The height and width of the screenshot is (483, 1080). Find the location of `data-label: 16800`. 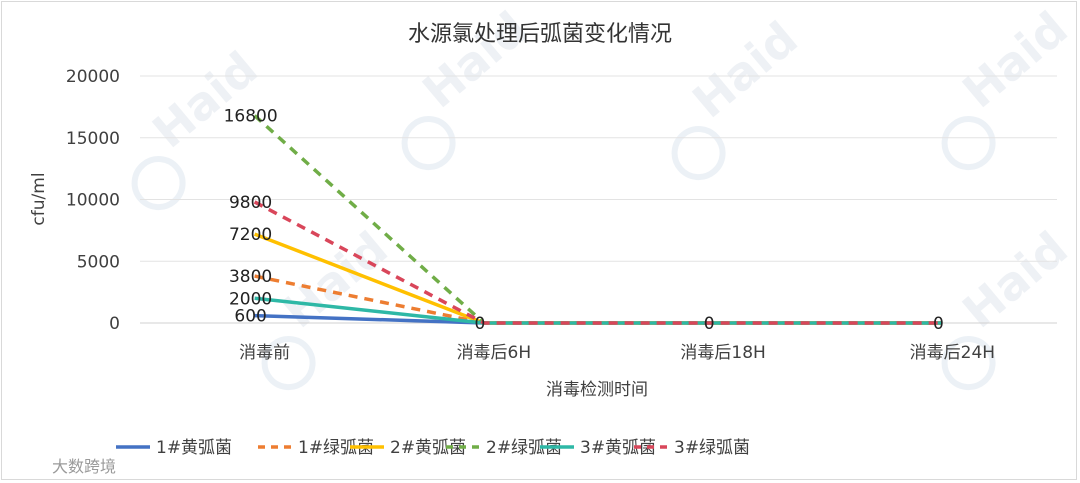

data-label: 16800 is located at coordinates (251, 117).